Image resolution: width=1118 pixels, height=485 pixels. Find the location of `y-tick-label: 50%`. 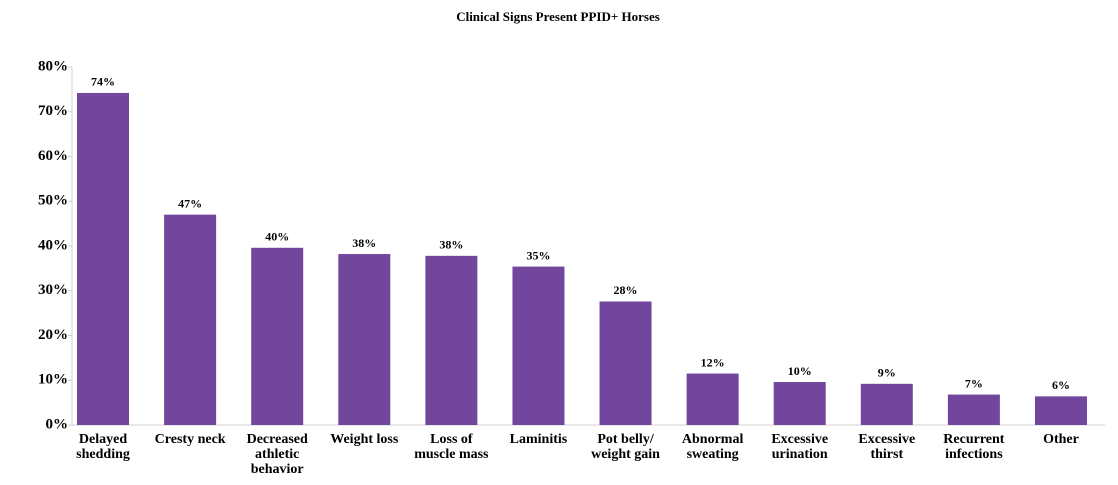

y-tick-label: 50% is located at coordinates (53, 201).